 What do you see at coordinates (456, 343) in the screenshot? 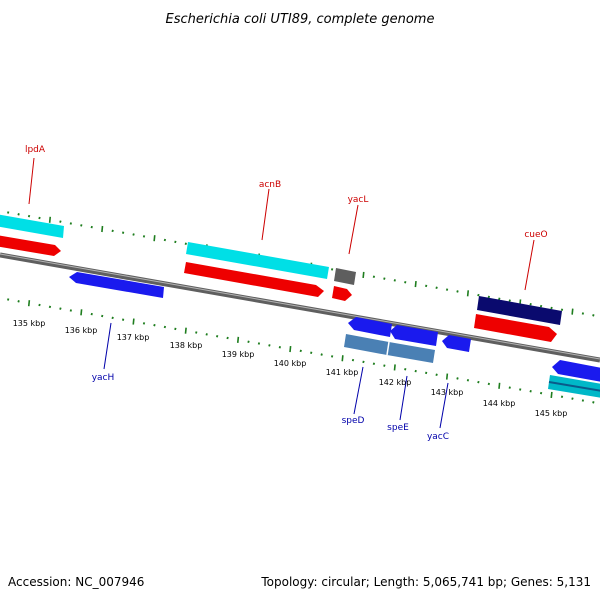
I see `yacC-gene-arrow` at bounding box center [456, 343].